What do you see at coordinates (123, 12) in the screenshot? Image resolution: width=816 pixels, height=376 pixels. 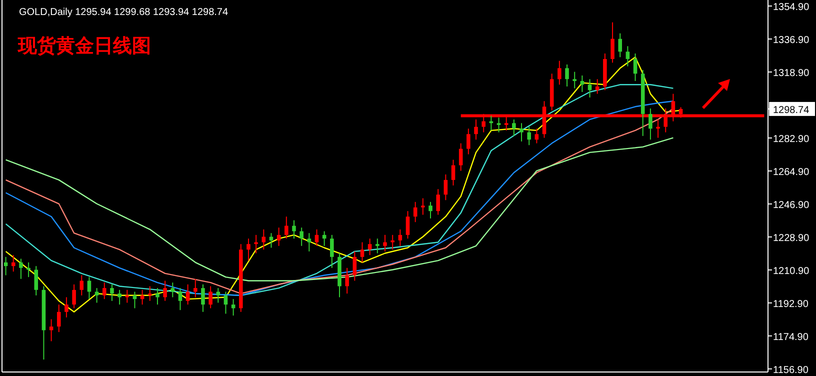 I see `annotation: GOLD,Daily 1295.94 1299.68 1293.94 1298.74` at bounding box center [123, 12].